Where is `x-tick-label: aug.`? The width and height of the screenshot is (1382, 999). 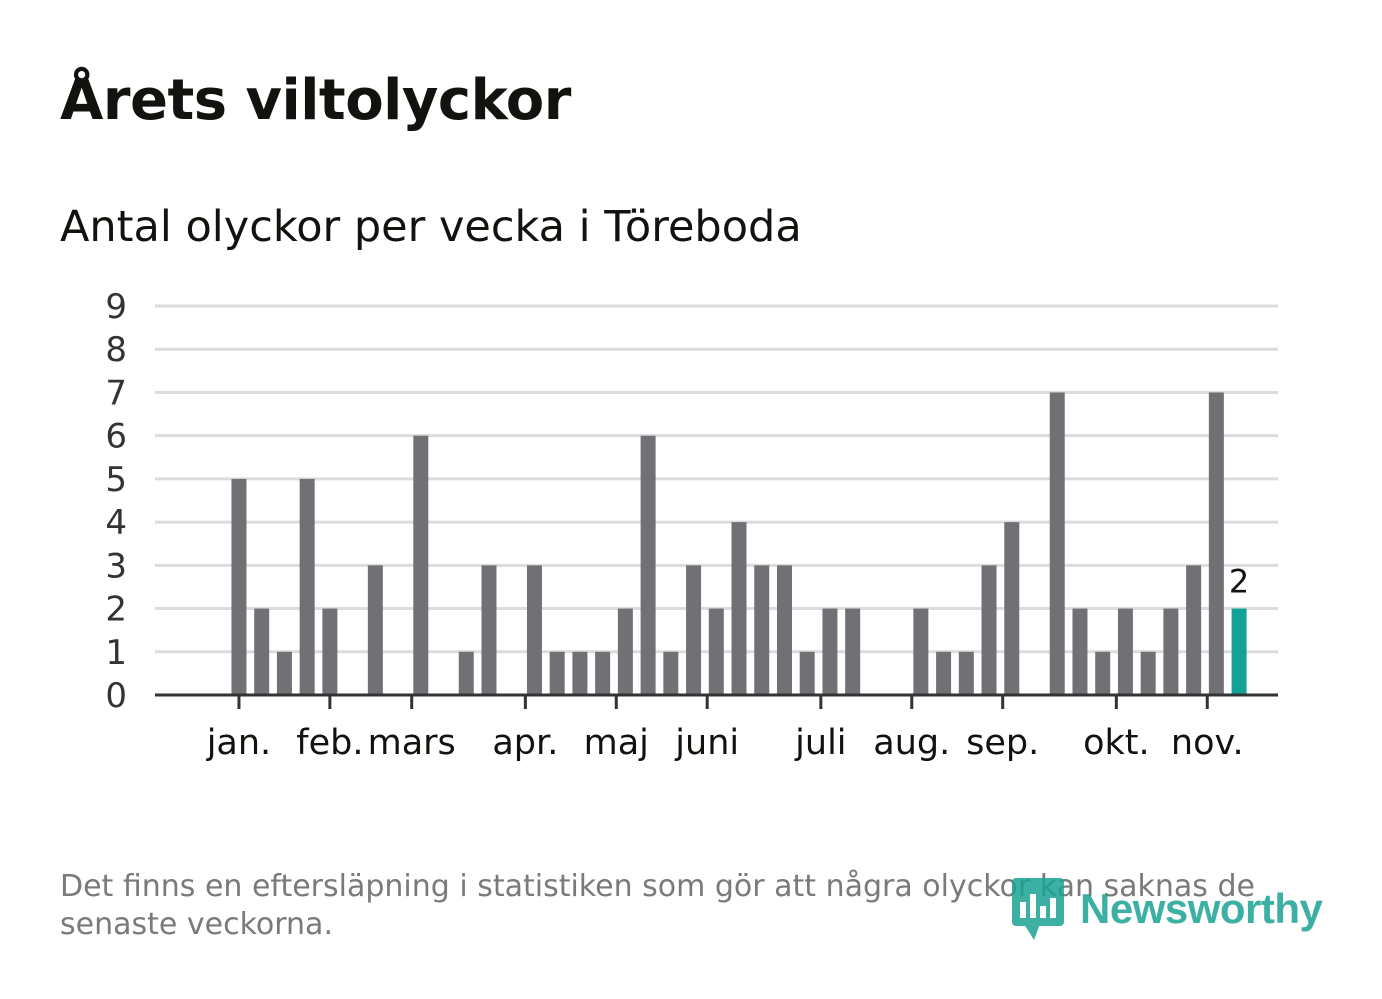
x-tick-label: aug. is located at coordinates (911, 743).